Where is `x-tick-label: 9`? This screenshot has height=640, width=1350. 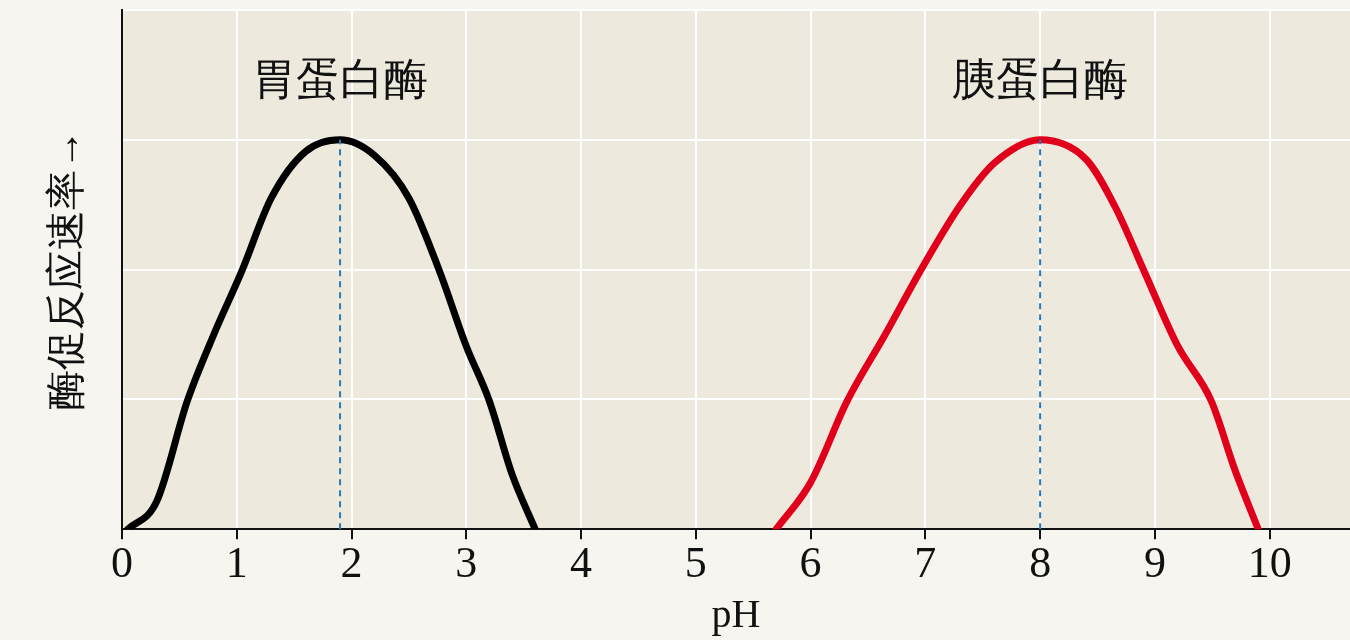
x-tick-label: 9 is located at coordinates (1154, 563).